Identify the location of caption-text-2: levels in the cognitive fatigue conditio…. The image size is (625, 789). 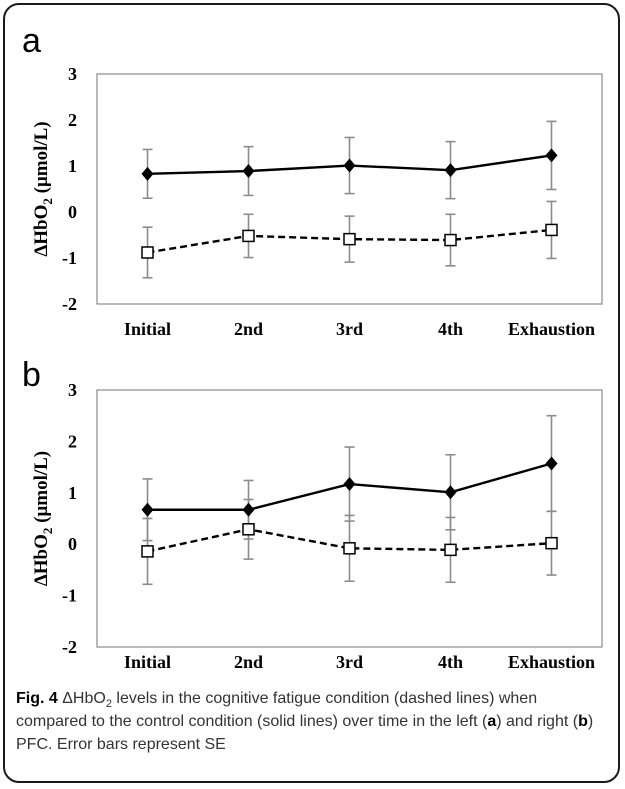
(277, 710).